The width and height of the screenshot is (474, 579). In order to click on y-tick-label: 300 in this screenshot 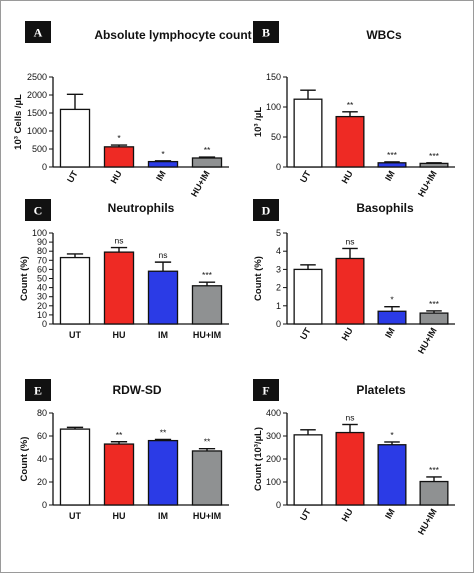, I will do `click(273, 436)`.